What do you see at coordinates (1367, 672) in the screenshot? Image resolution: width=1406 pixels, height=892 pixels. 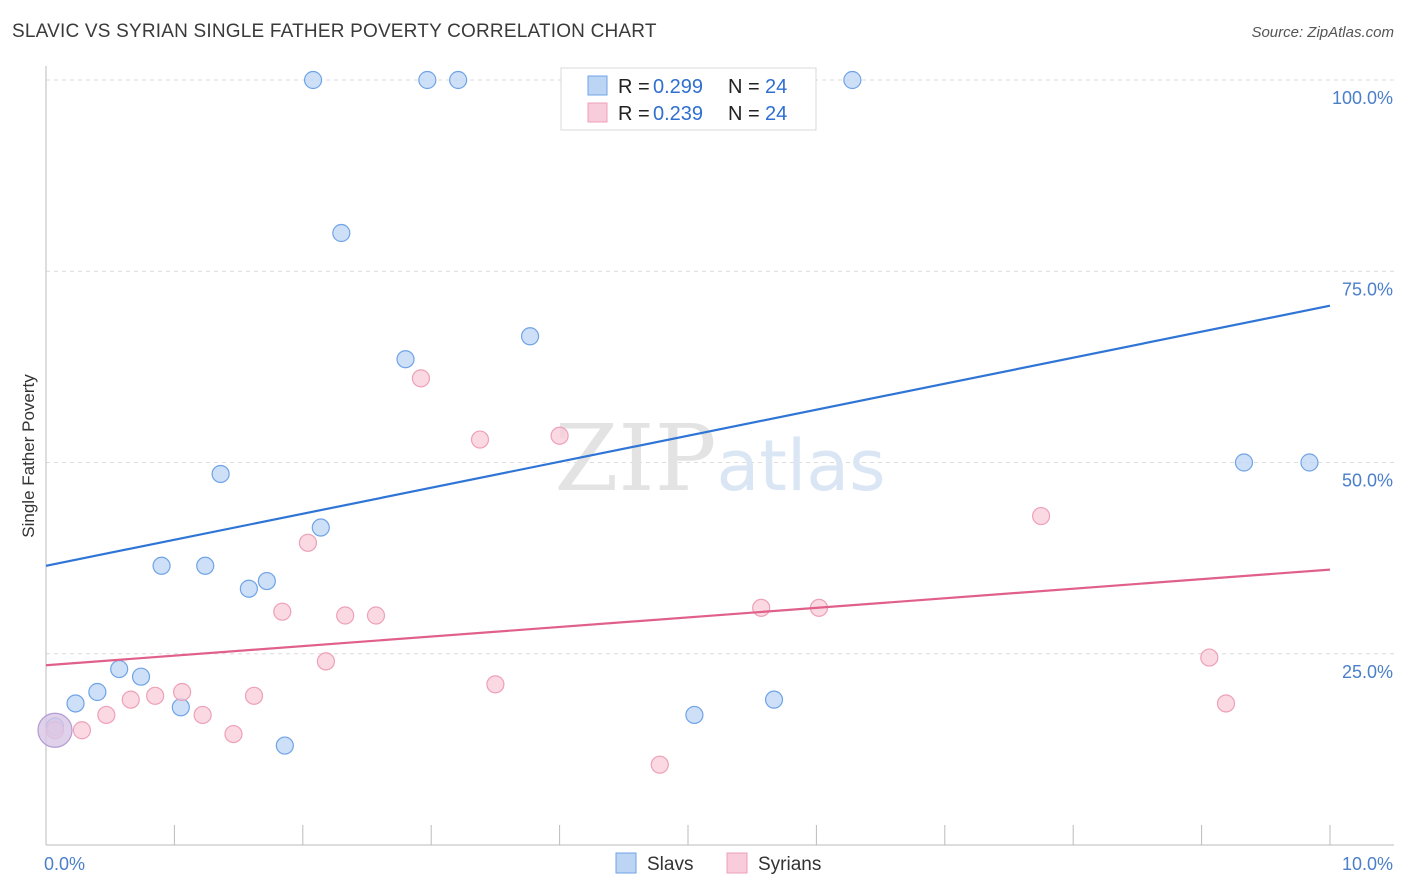 I see `y-tick-label: 25.0%` at bounding box center [1367, 672].